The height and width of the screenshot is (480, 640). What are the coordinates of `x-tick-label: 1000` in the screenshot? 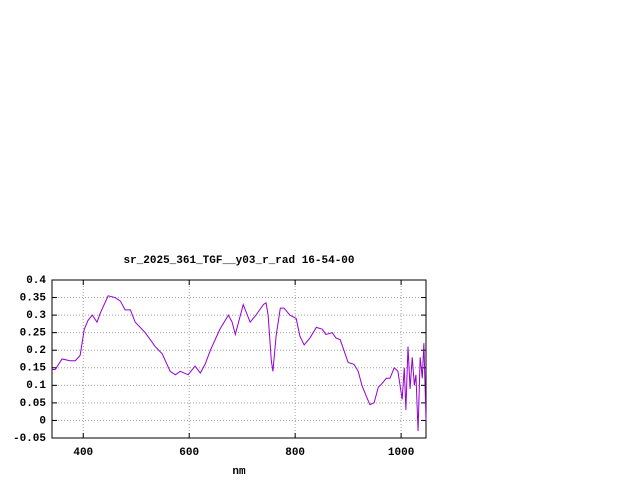 It's located at (401, 453).